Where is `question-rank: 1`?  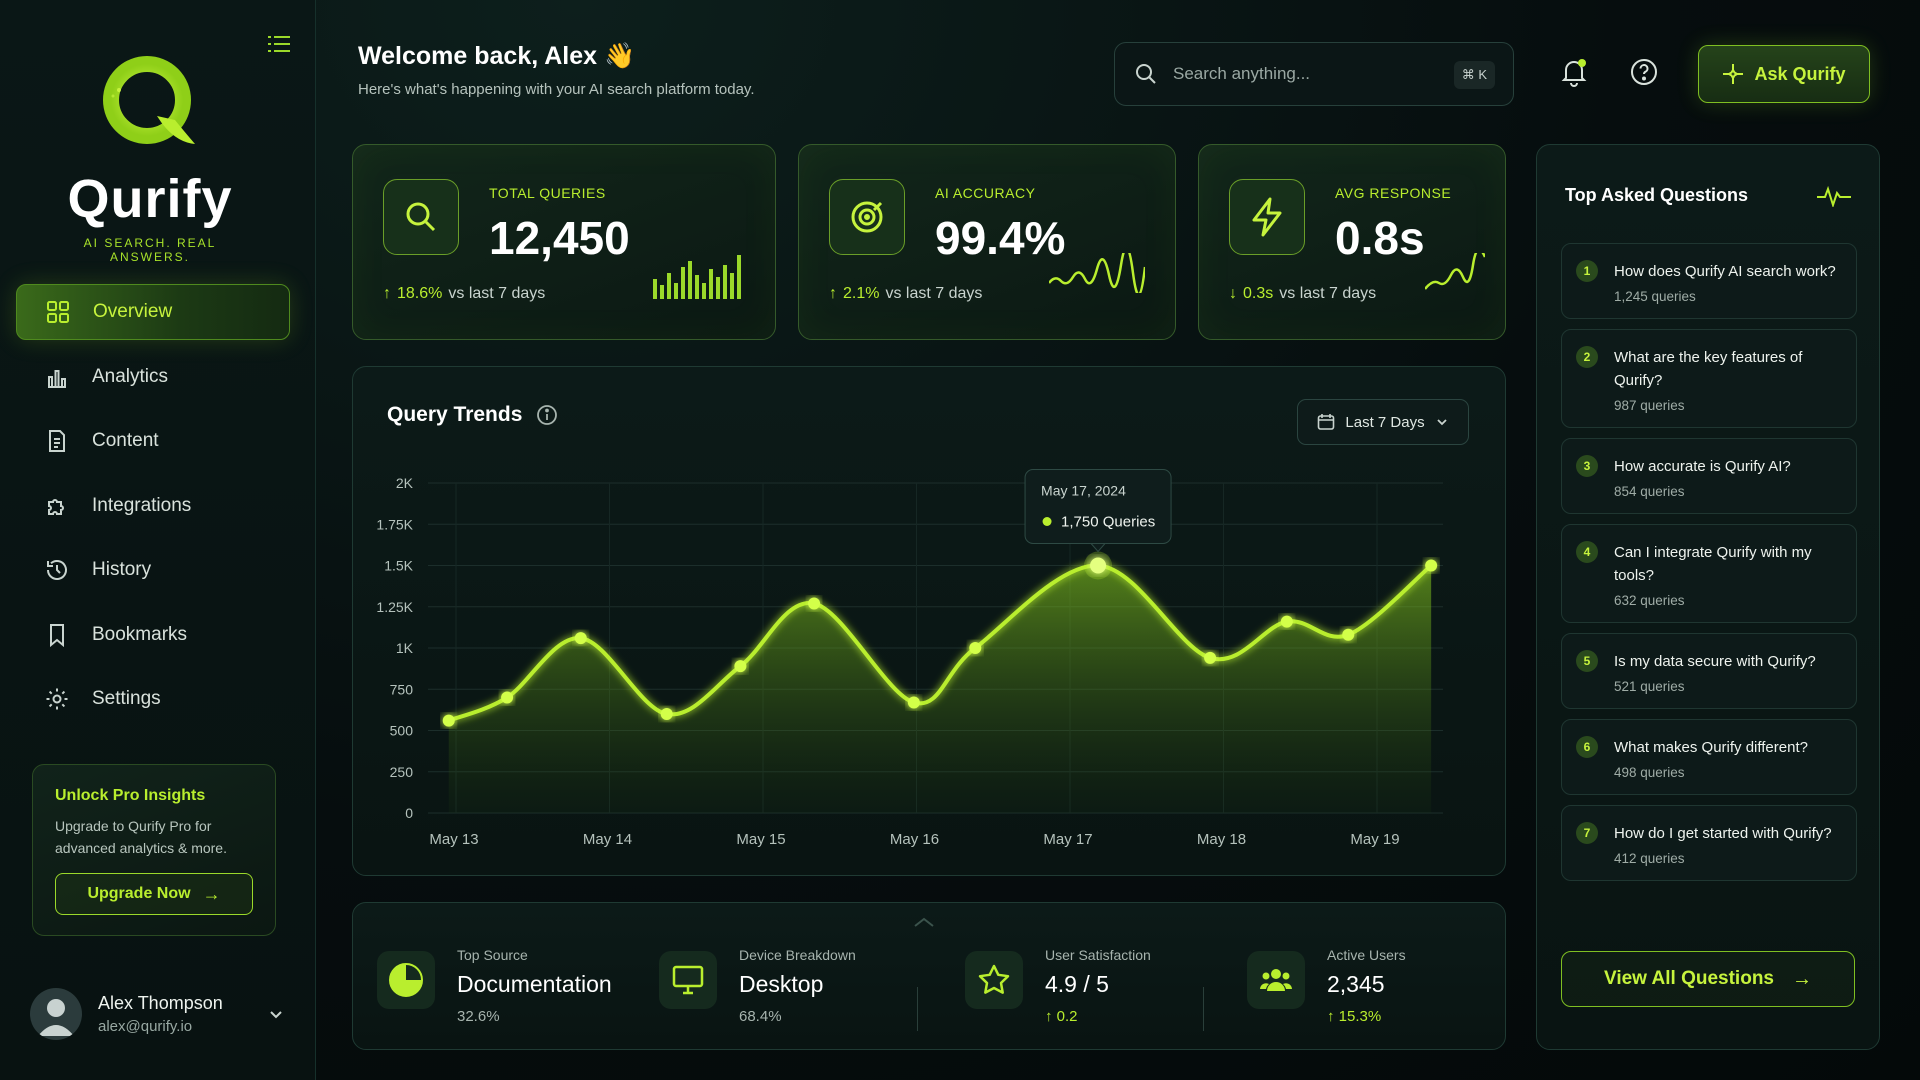
question-rank: 1 is located at coordinates (1587, 271).